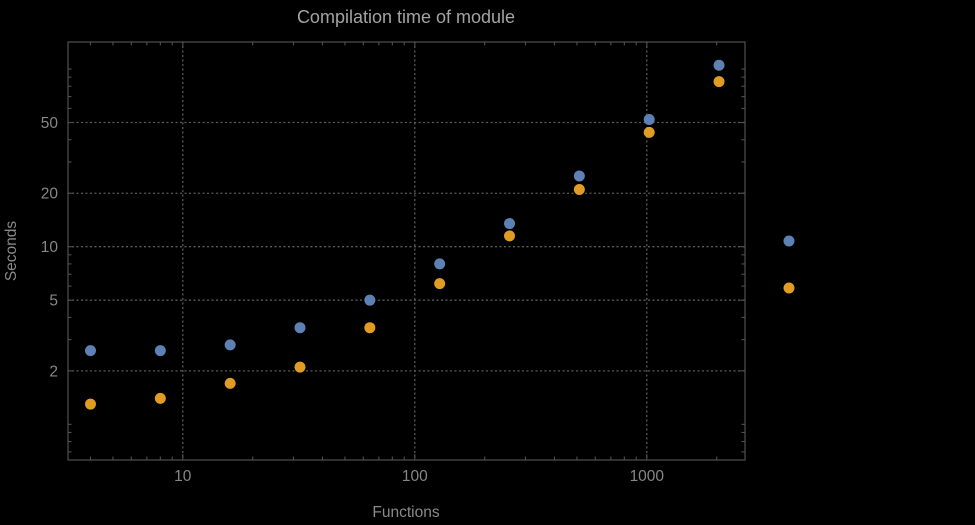  I want to click on y-tick-label: 2, so click(53, 371).